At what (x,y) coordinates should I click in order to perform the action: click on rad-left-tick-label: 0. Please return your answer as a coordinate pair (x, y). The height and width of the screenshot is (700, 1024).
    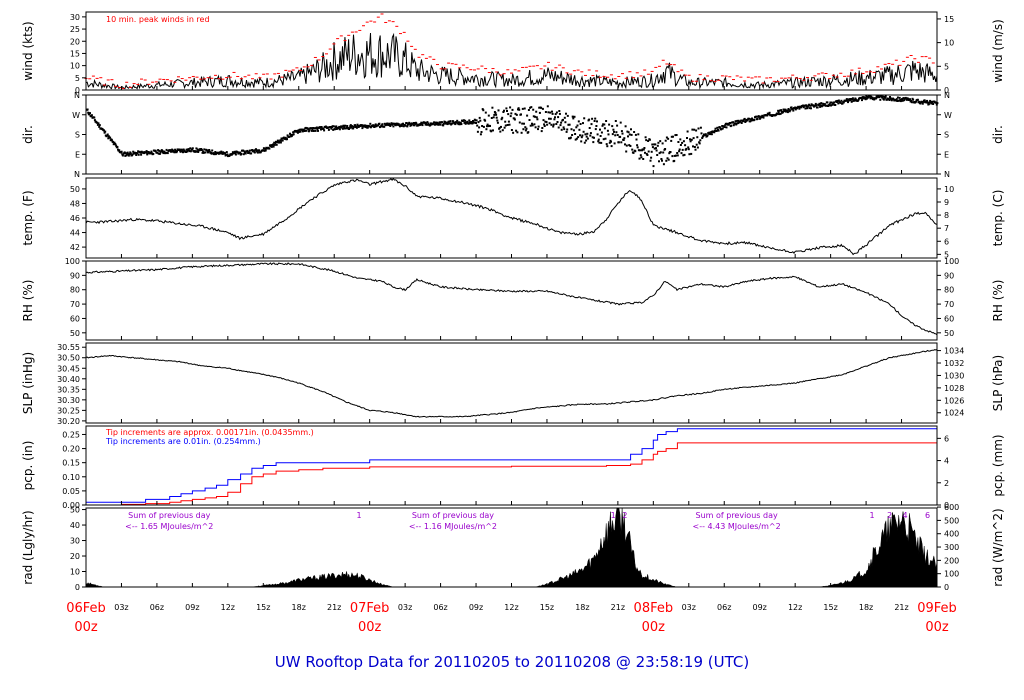
    Looking at the image, I should click on (77, 587).